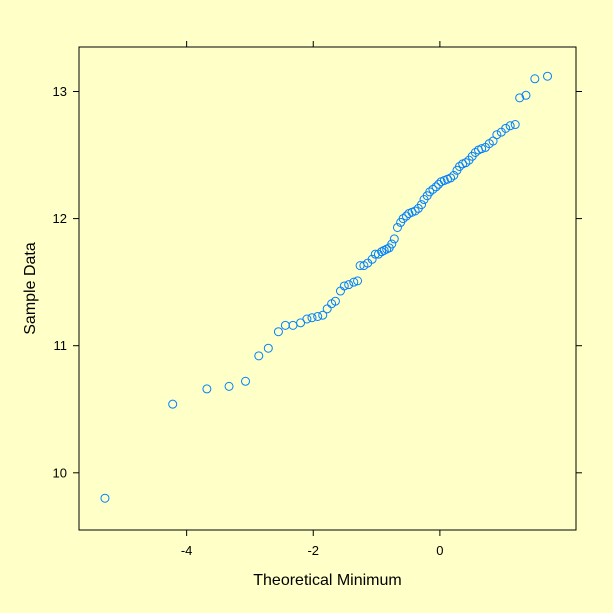 This screenshot has width=613, height=613. What do you see at coordinates (439, 550) in the screenshot?
I see `x-tick-label: 0` at bounding box center [439, 550].